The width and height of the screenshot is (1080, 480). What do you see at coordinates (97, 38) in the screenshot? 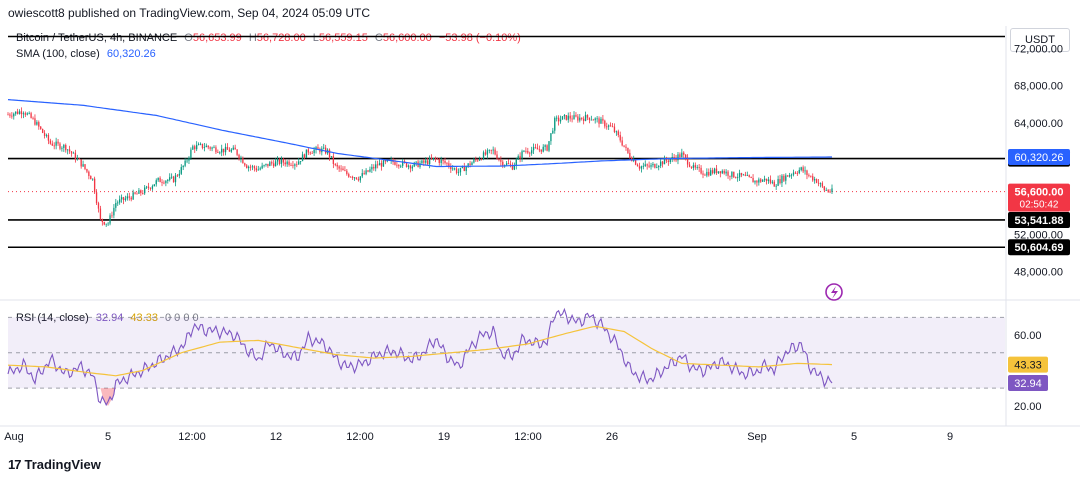
I see `symbol-name: Bitcoin / TetherUS, 4h, BINANCE` at bounding box center [97, 38].